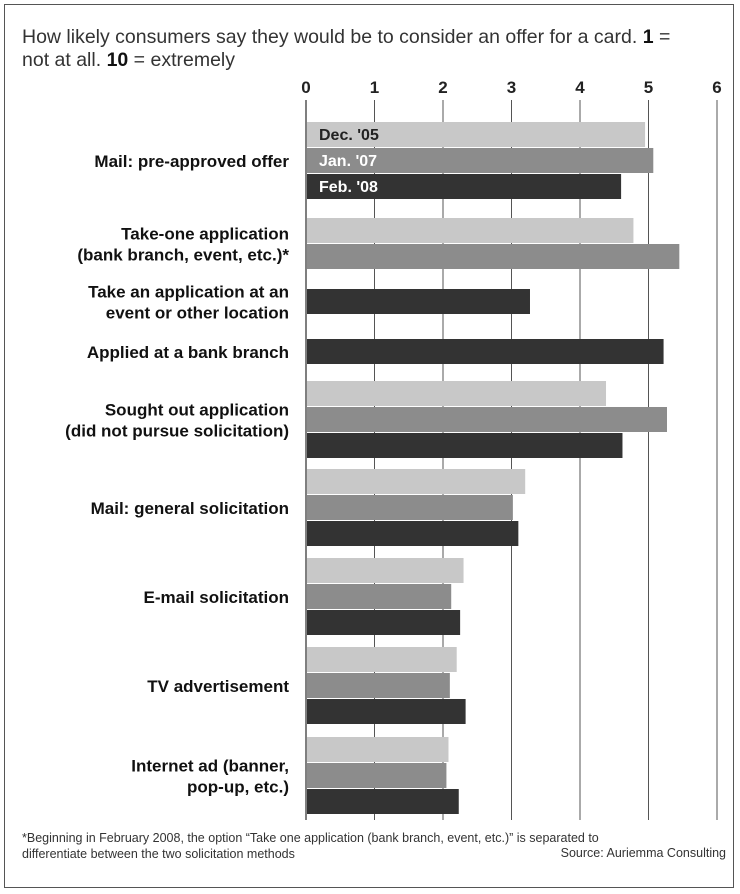 This screenshot has width=740, height=894. I want to click on x-tick-label: 2, so click(442, 87).